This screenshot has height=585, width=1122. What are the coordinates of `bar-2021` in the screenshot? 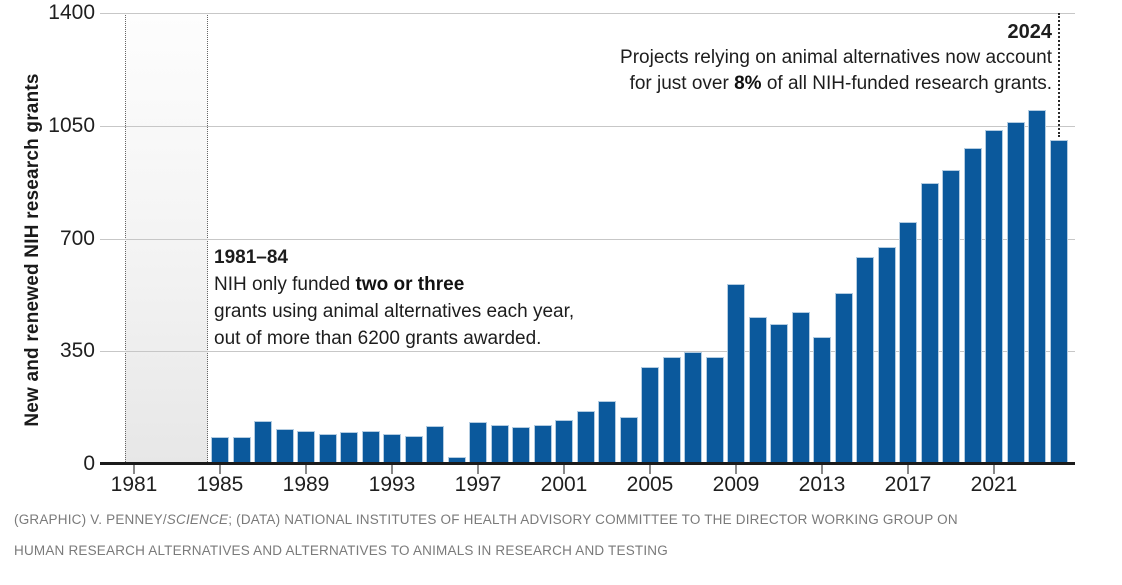 It's located at (994, 296).